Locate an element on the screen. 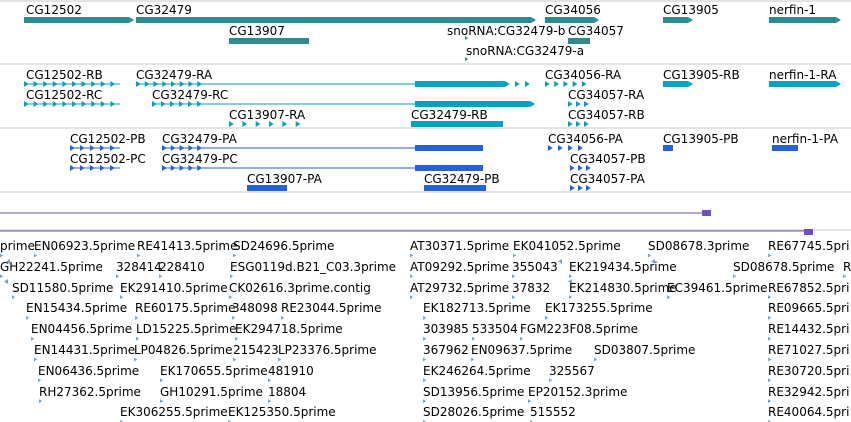 The image size is (851, 422). est-label: prime is located at coordinates (17, 246).